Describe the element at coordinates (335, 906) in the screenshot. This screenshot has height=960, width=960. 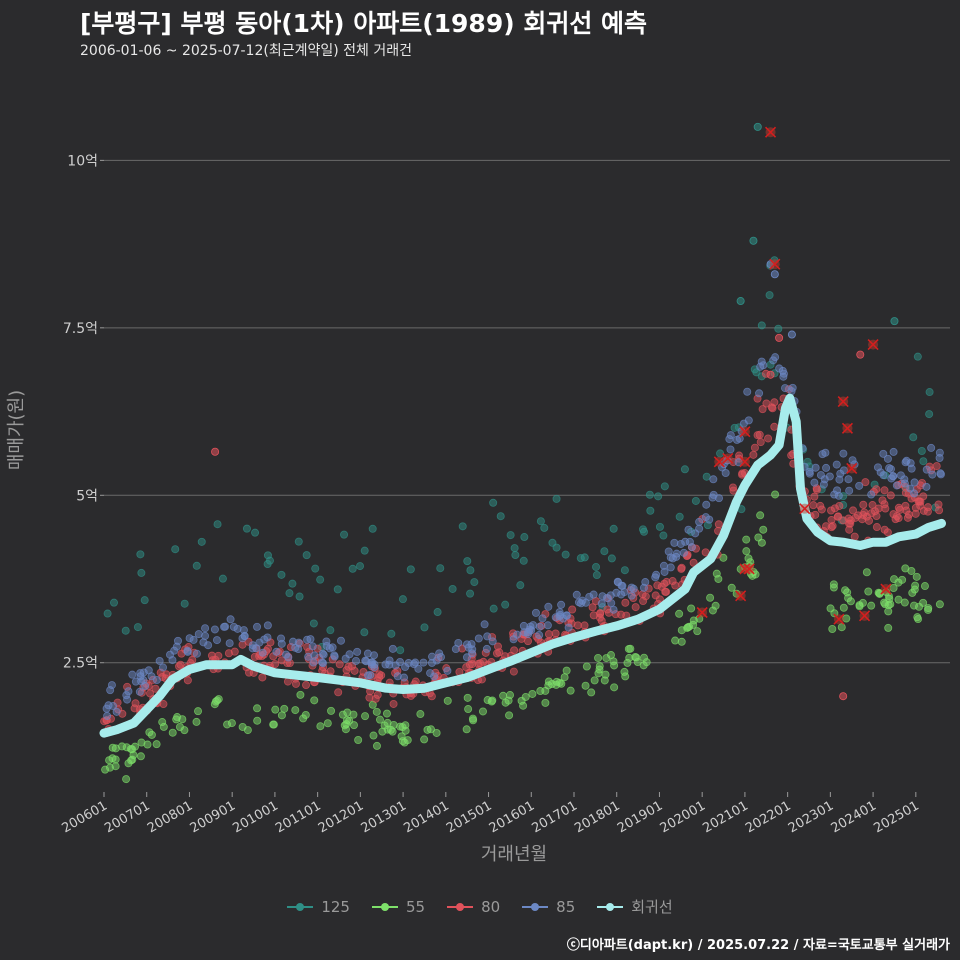
I see `legend-label: 125` at that location.